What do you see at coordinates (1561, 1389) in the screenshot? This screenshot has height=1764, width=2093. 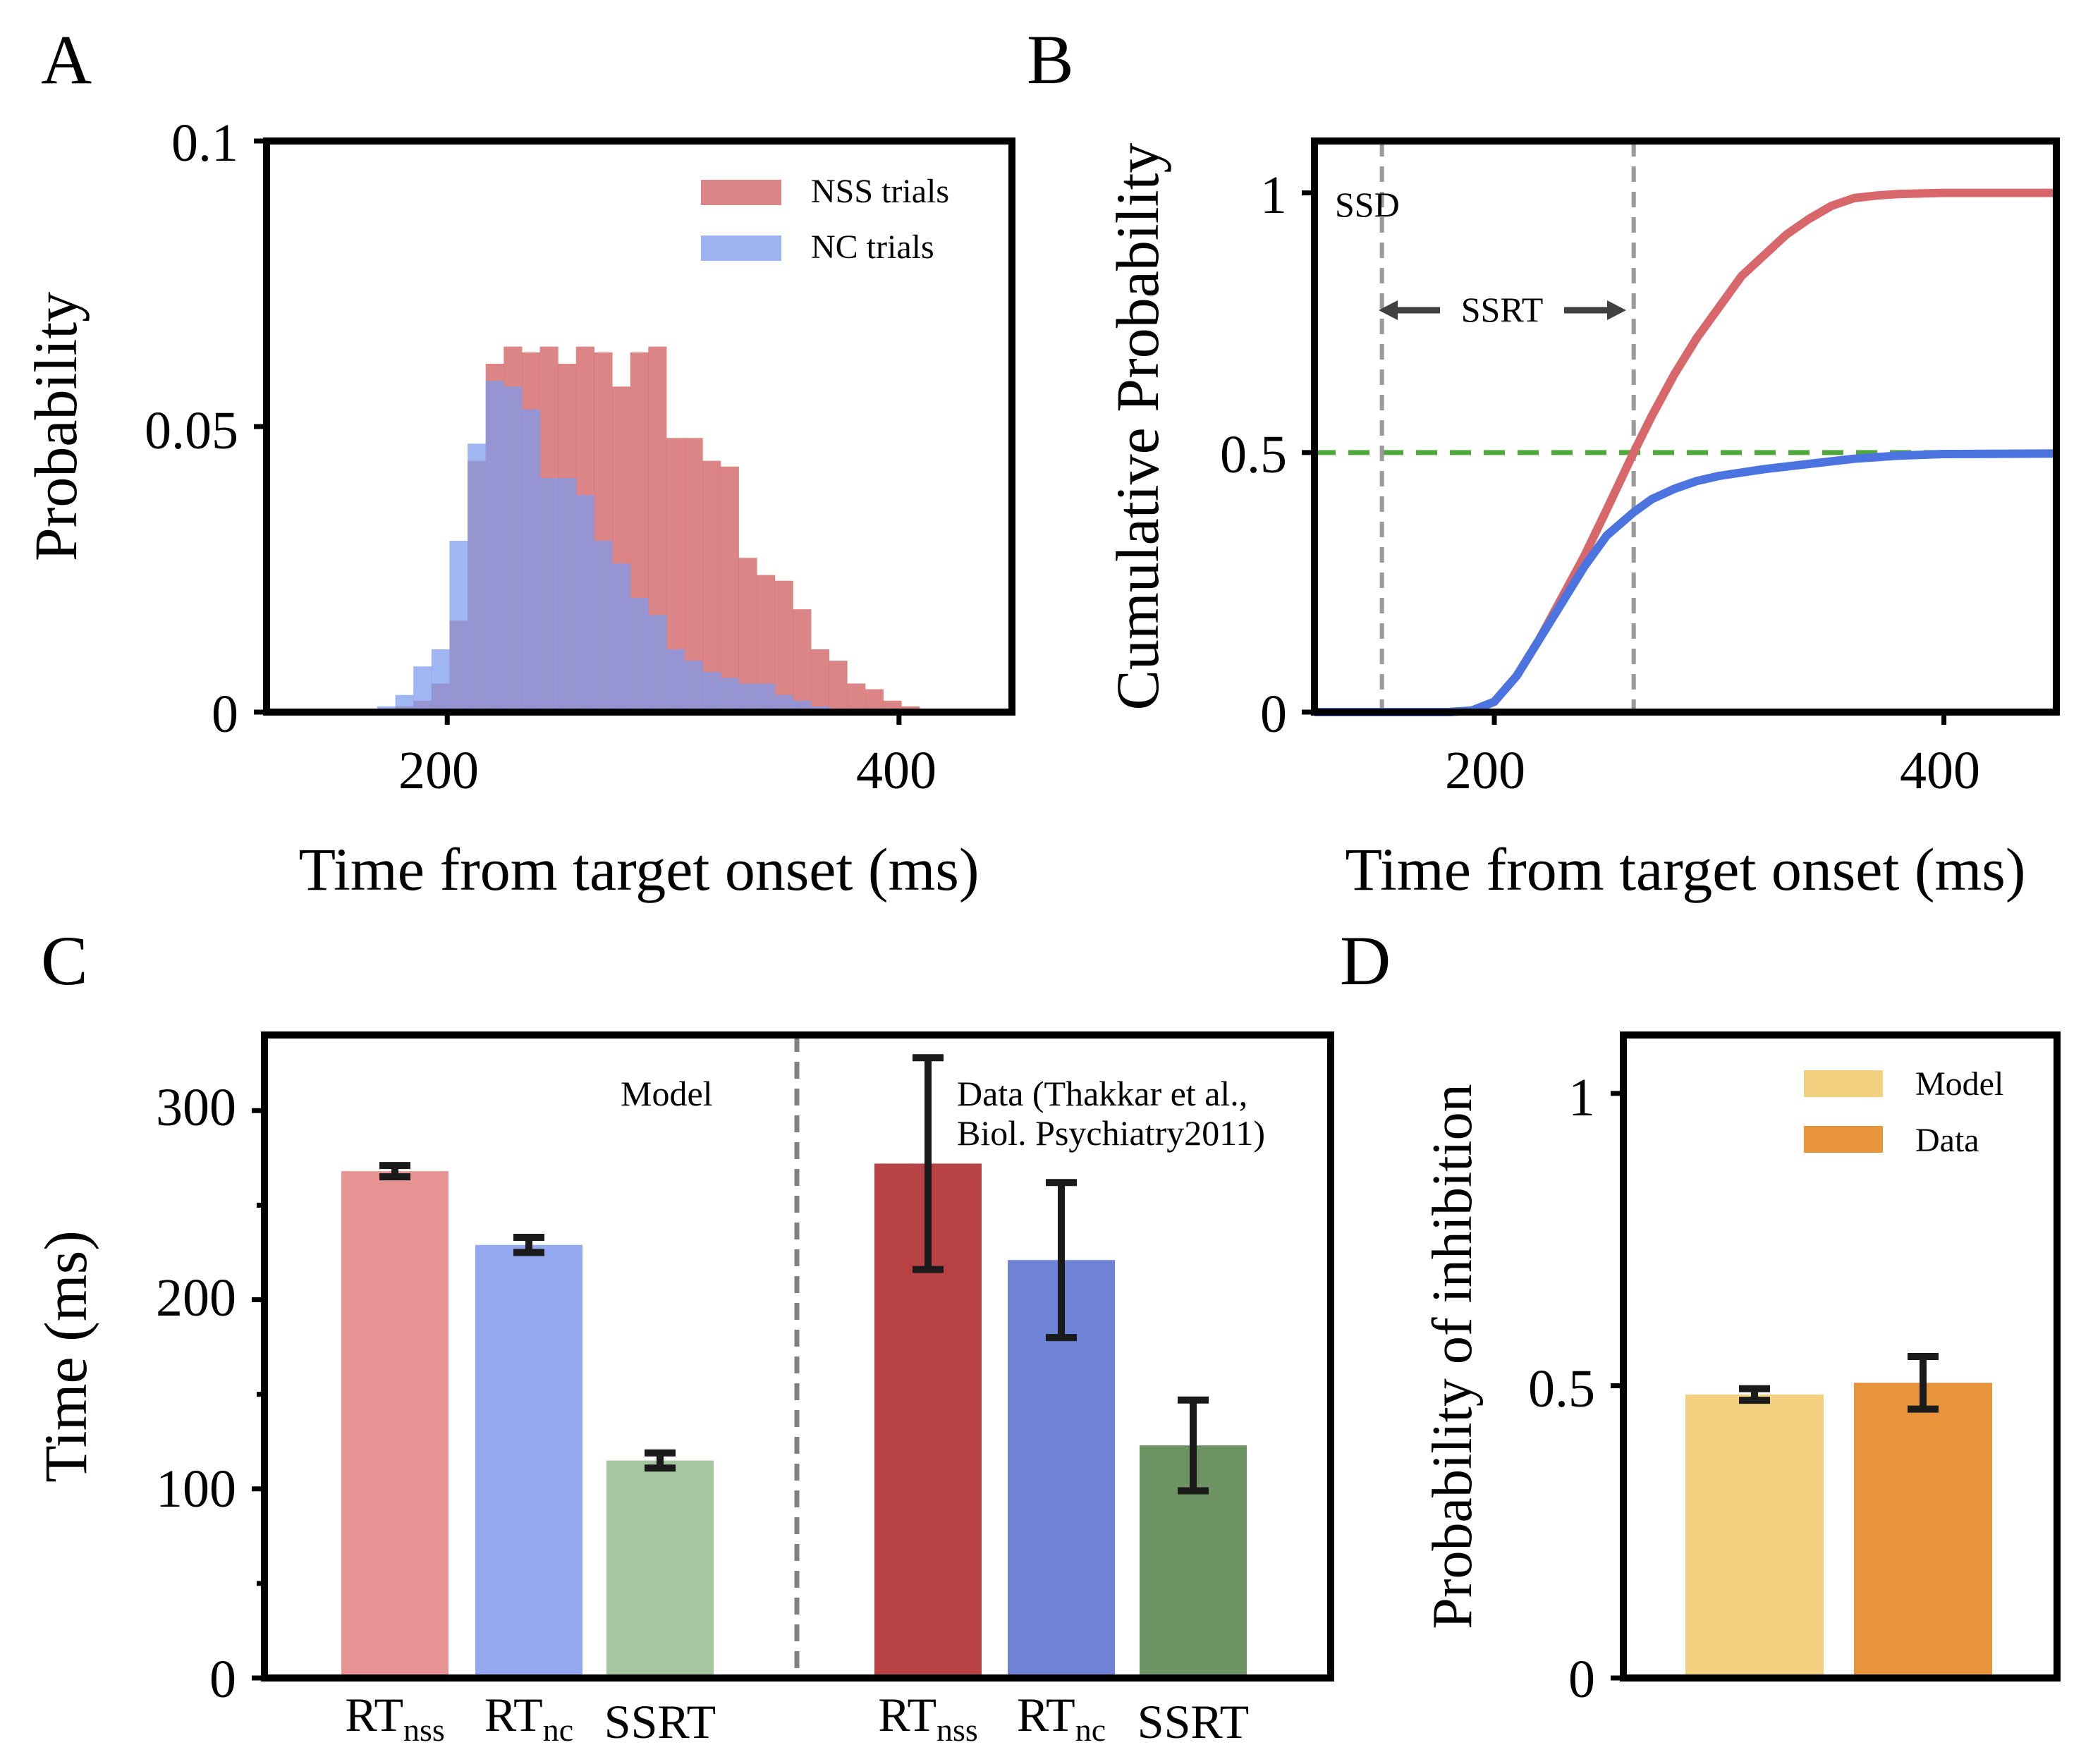 I see `d-ytick-label: 0.5` at bounding box center [1561, 1389].